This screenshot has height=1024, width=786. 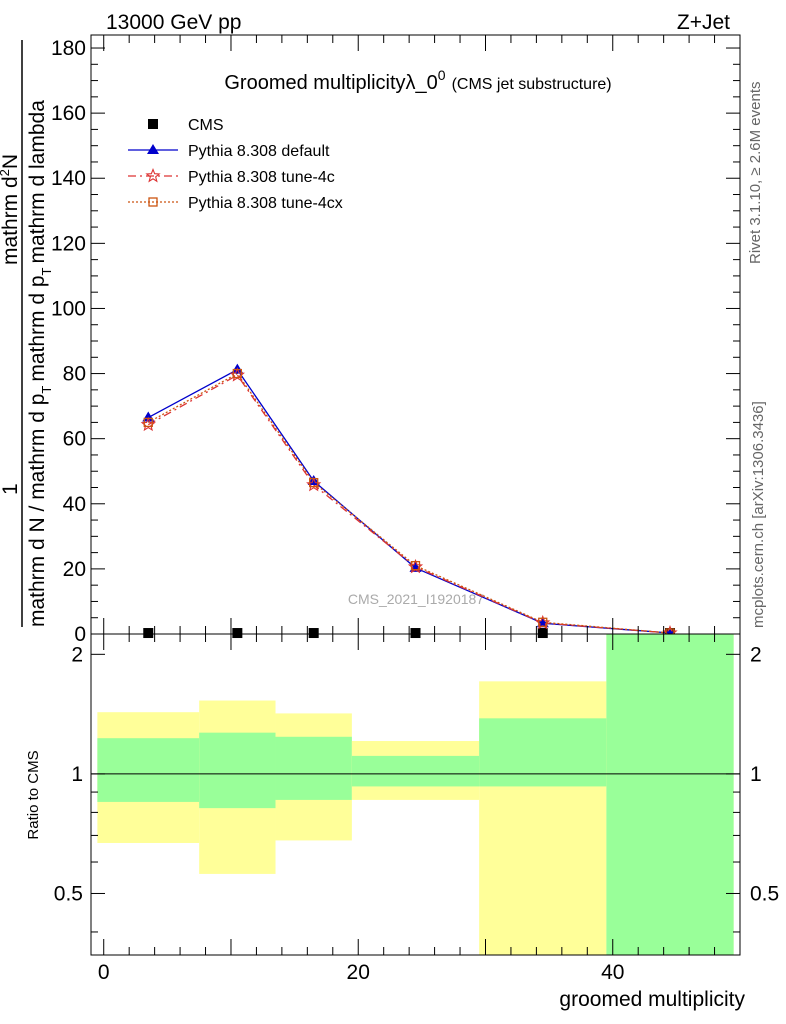 I want to click on ratio-y-tick-label-right: 2, so click(x=756, y=654).